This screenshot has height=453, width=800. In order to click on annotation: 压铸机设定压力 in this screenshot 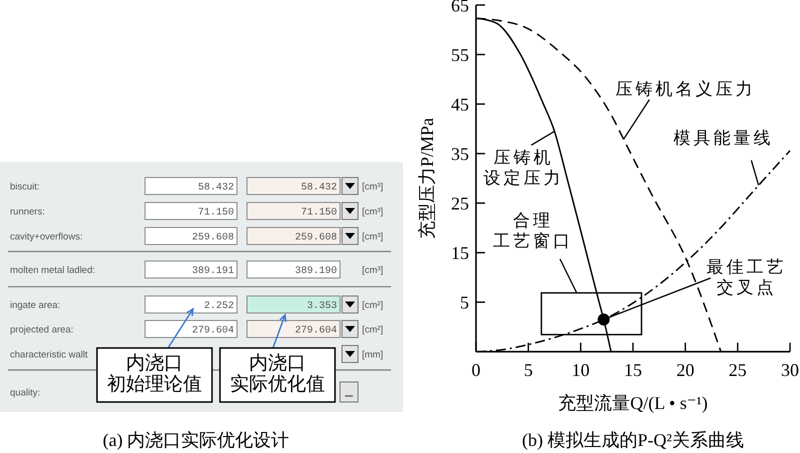, I will do `click(524, 168)`.